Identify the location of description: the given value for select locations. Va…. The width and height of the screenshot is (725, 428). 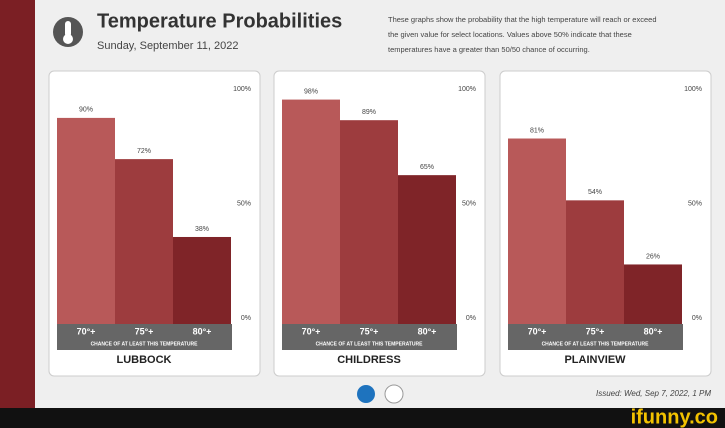
(510, 34).